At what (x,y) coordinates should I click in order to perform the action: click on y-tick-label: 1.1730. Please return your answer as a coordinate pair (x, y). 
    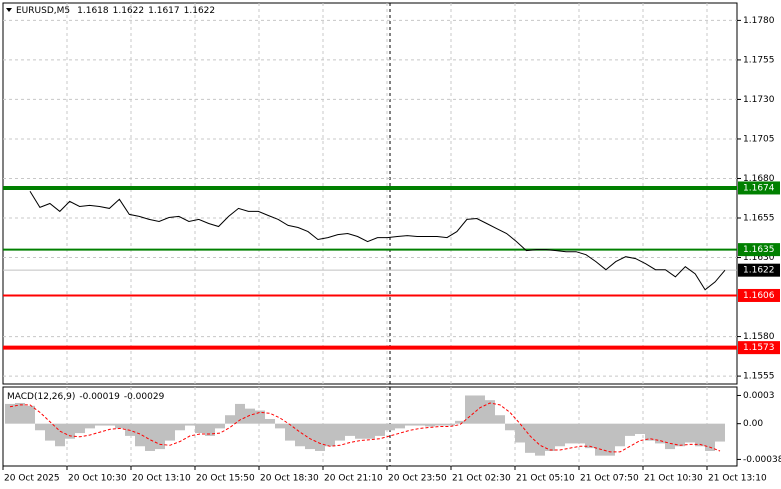
    Looking at the image, I should click on (759, 100).